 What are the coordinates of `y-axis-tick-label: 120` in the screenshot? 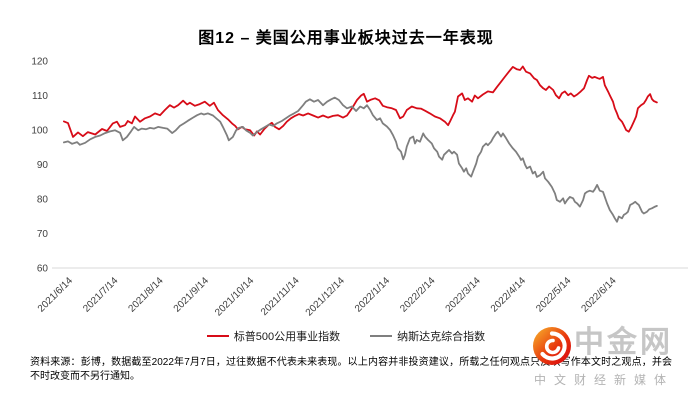 It's located at (39, 62).